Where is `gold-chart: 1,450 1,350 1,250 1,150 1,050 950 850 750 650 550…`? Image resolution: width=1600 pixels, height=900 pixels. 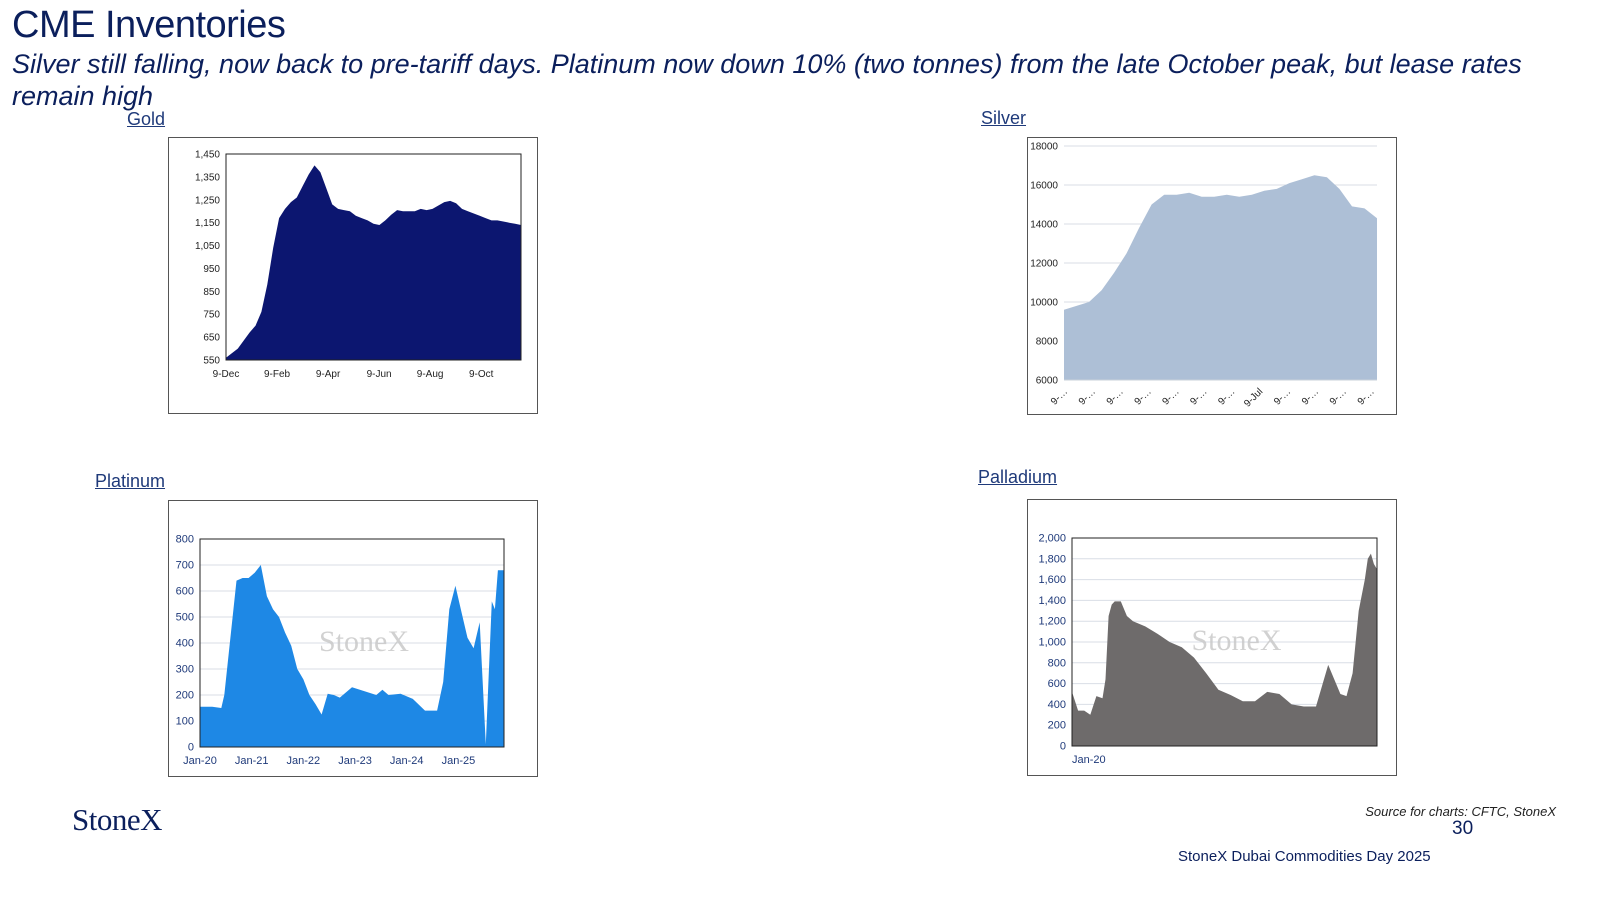 gold-chart: 1,450 1,350 1,250 1,150 1,050 950 850 750 650 550… is located at coordinates (353, 275).